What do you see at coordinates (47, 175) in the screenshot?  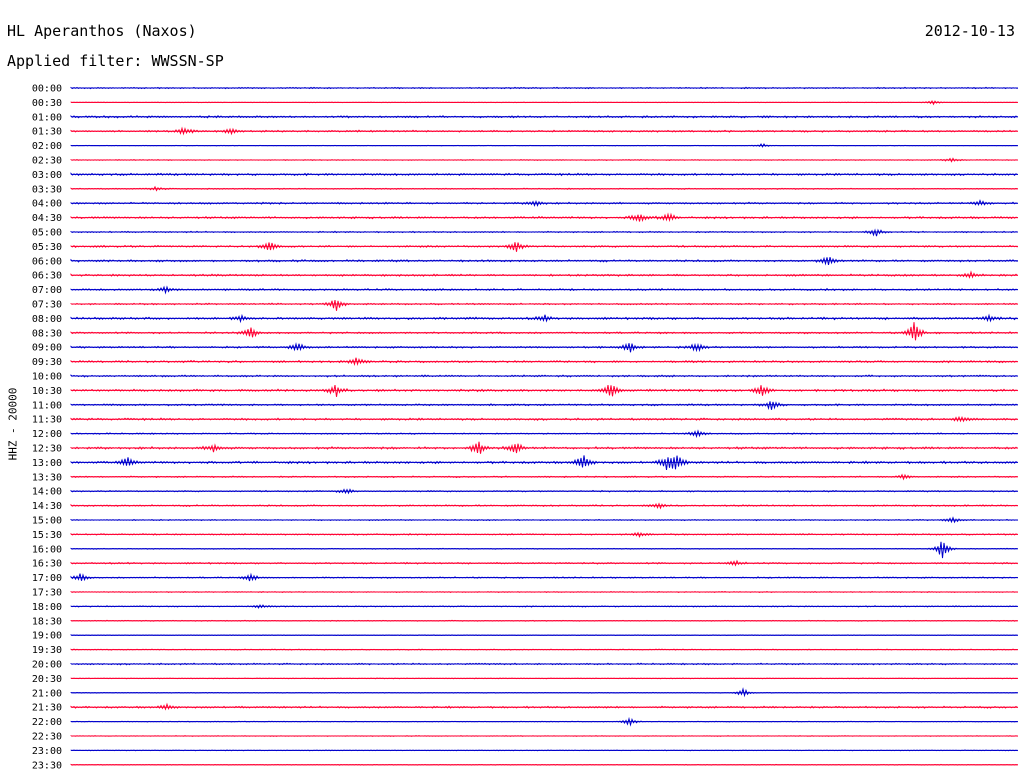 I see `time-tick-label-06: 03:00` at bounding box center [47, 175].